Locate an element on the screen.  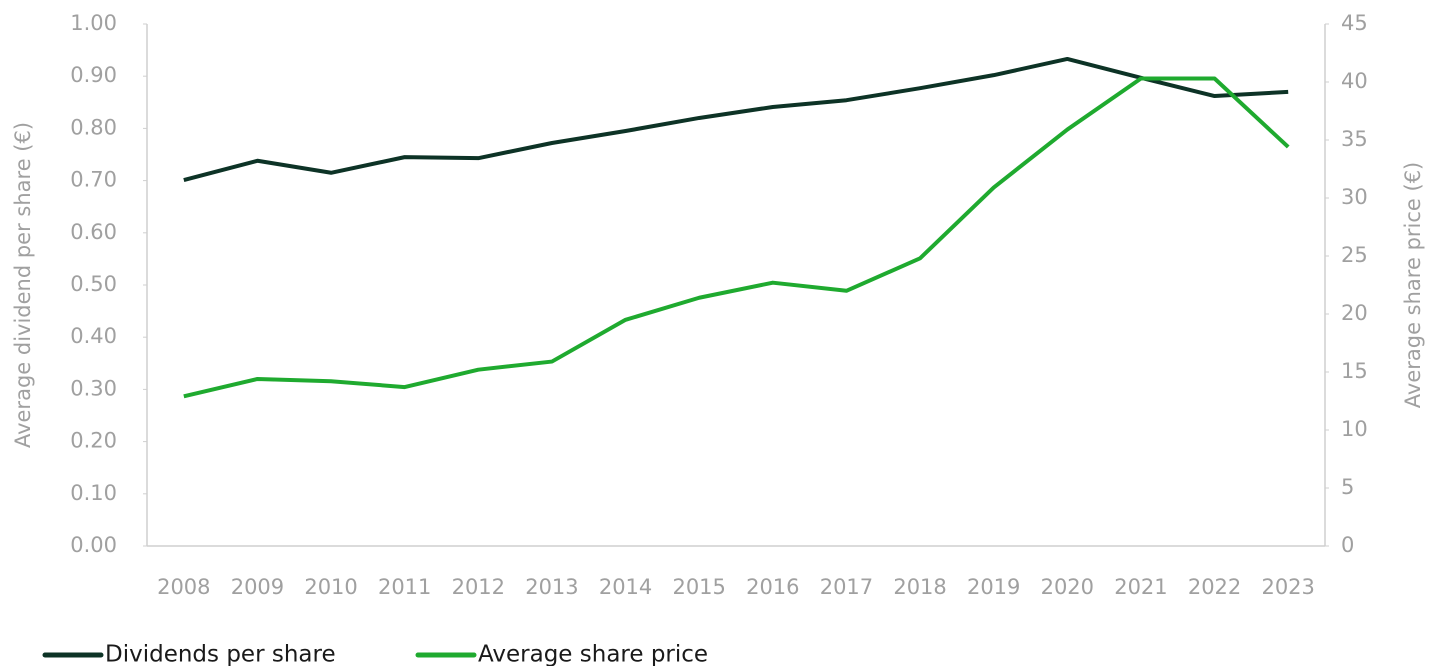
y-tick-label: 0.40 is located at coordinates (93, 336).